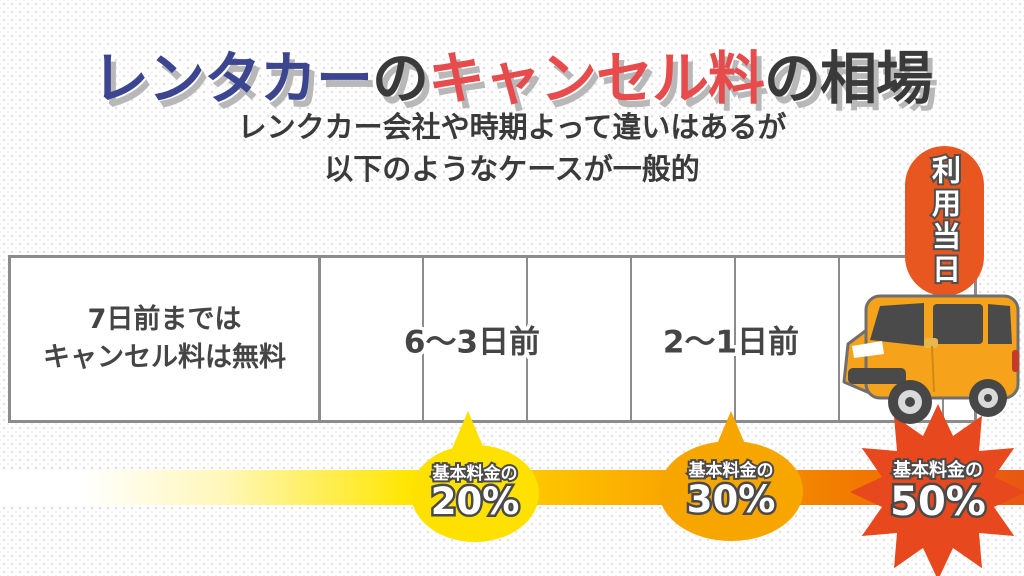  What do you see at coordinates (401, 79) in the screenshot?
I see `title-no-1: の` at bounding box center [401, 79].